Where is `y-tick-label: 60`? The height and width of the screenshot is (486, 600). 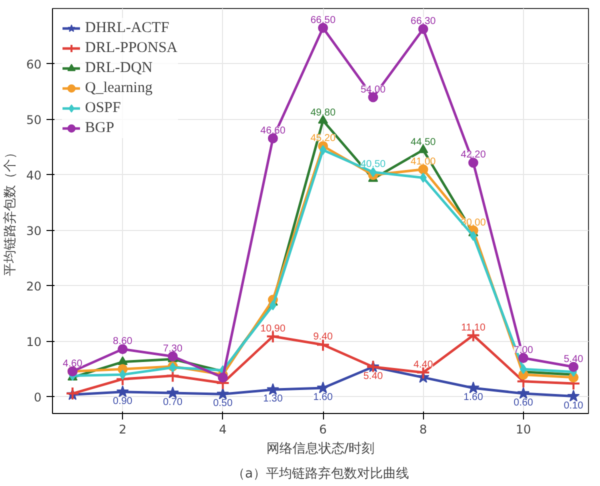
y-tick-label: 60 is located at coordinates (34, 64).